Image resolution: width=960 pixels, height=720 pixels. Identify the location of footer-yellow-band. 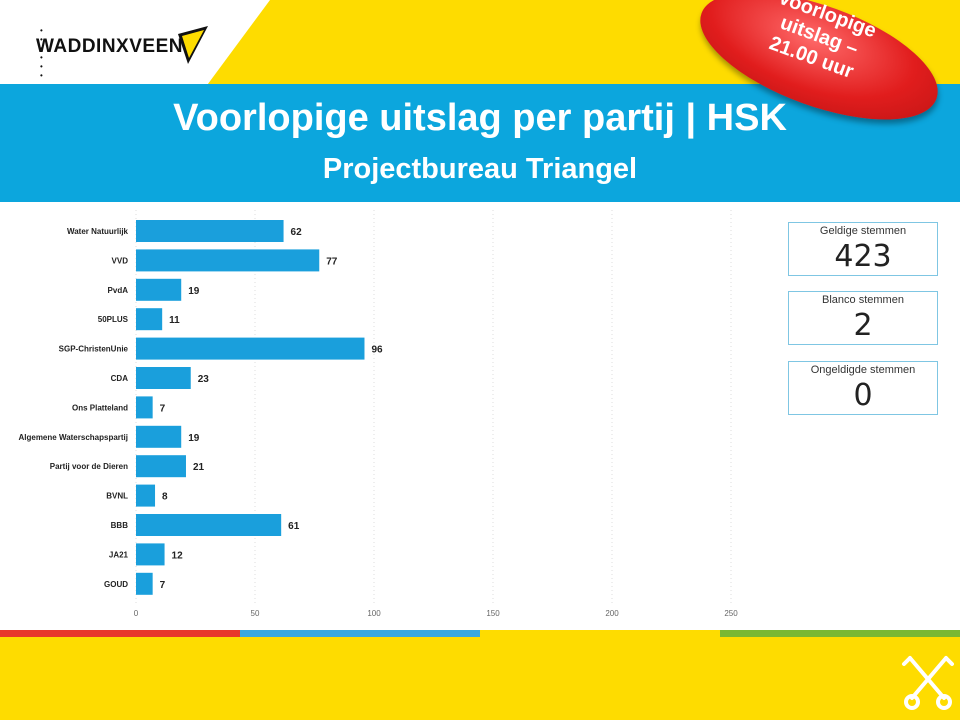
(480, 678).